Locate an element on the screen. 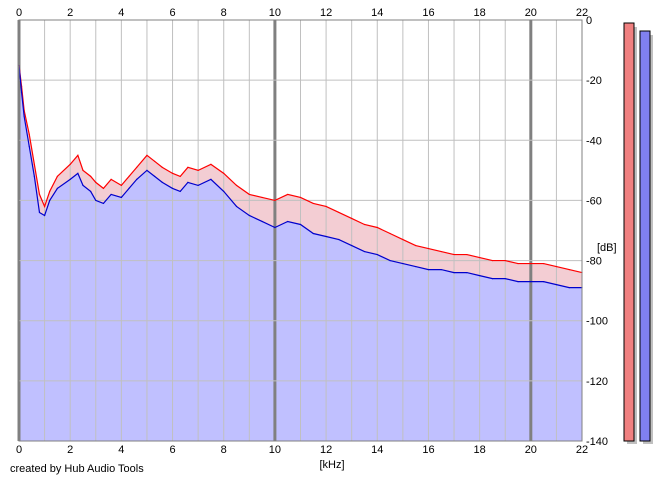 The image size is (664, 481). x-tick-label-top: 12 is located at coordinates (326, 13).